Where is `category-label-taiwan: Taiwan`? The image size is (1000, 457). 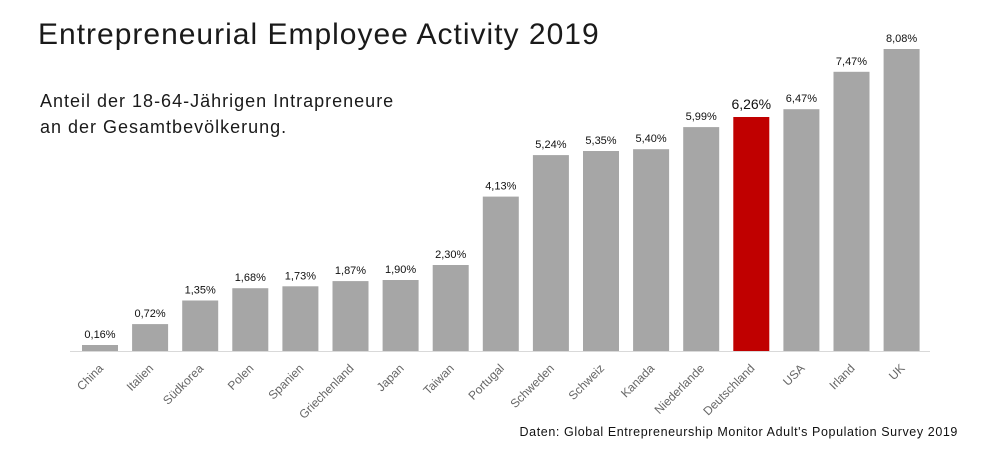
category-label-taiwan: Taiwan is located at coordinates (439, 379).